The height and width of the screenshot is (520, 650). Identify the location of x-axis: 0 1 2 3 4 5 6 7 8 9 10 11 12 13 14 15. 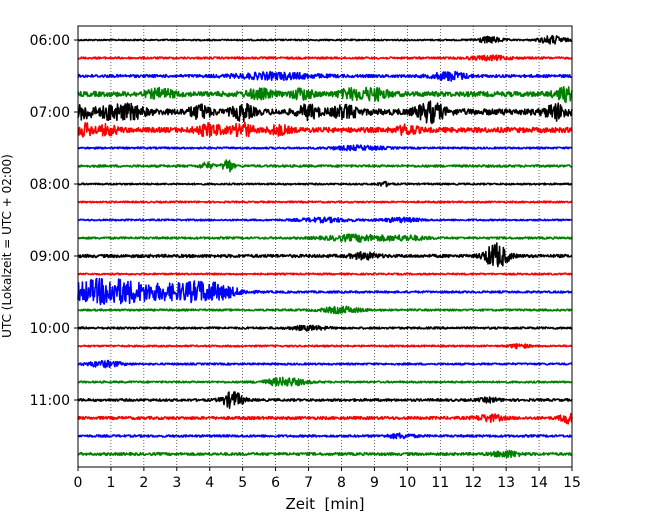
(327, 479).